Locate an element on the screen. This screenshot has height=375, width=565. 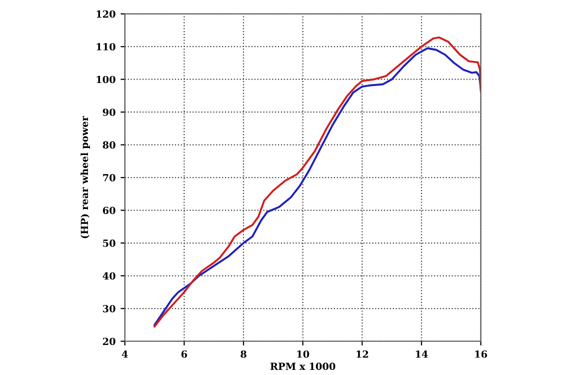
x-tick-label: 6 is located at coordinates (184, 354).